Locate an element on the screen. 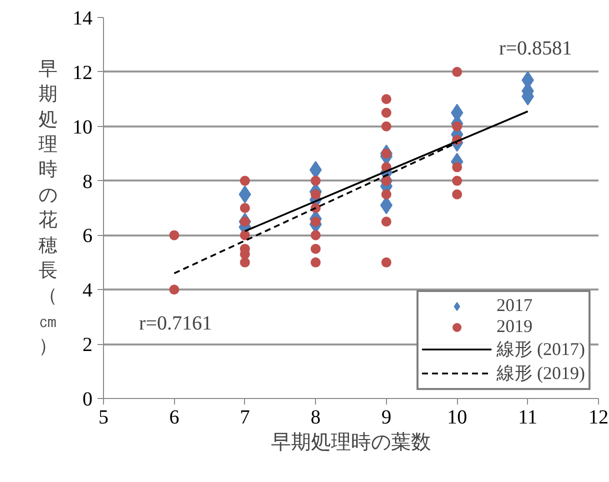 This screenshot has height=482, width=609. y-tick-label: 4 is located at coordinates (87, 291).